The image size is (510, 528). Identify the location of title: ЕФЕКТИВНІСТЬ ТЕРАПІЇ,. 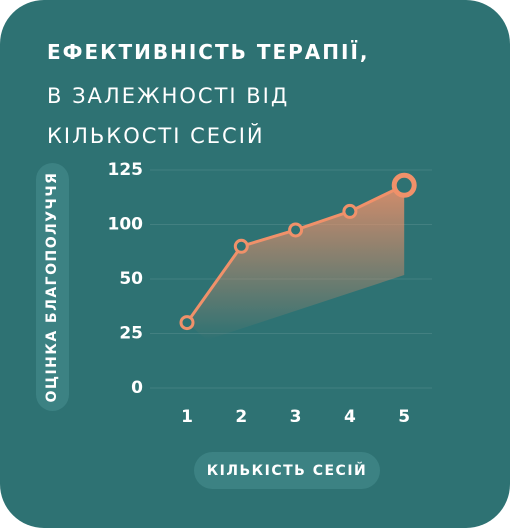
(208, 52).